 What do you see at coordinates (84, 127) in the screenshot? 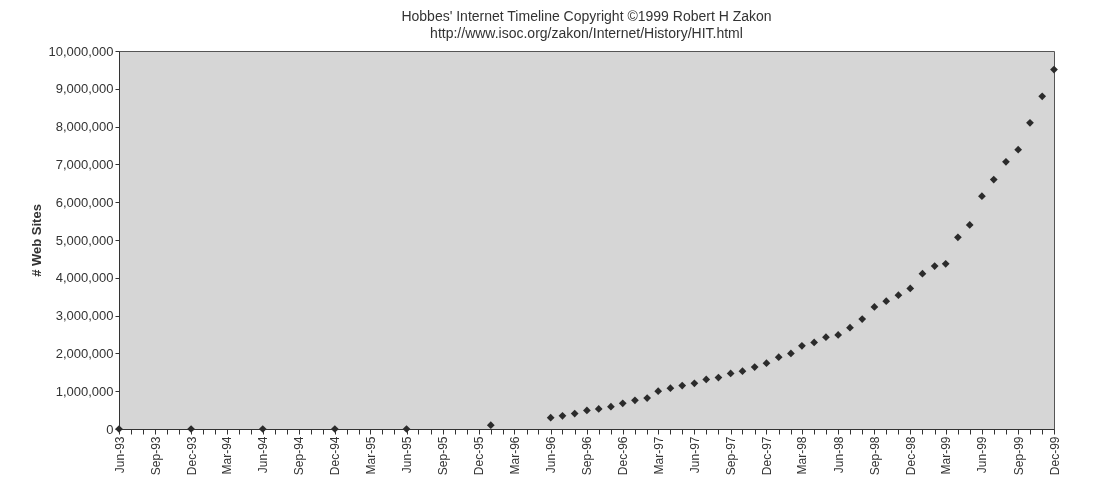
I see `y-tick-label: 8,000,000` at bounding box center [84, 127].